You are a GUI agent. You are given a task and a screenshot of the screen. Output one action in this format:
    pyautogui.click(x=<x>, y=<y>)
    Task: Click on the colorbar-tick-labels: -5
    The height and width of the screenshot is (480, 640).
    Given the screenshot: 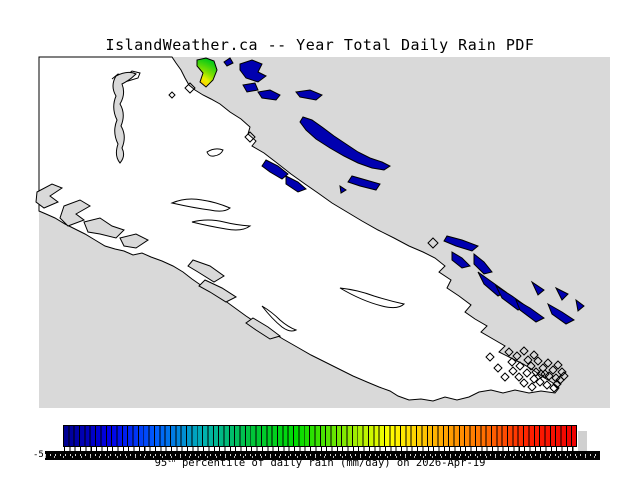 What is the action you would take?
    pyautogui.click(x=316, y=455)
    